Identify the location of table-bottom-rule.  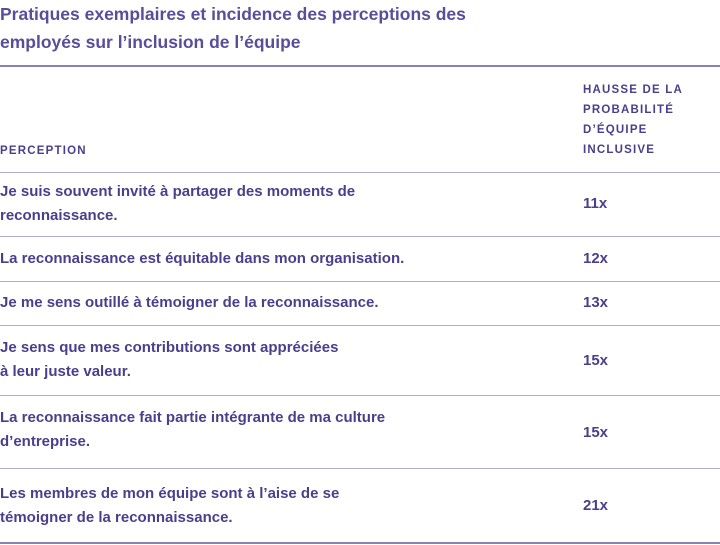
(360, 543).